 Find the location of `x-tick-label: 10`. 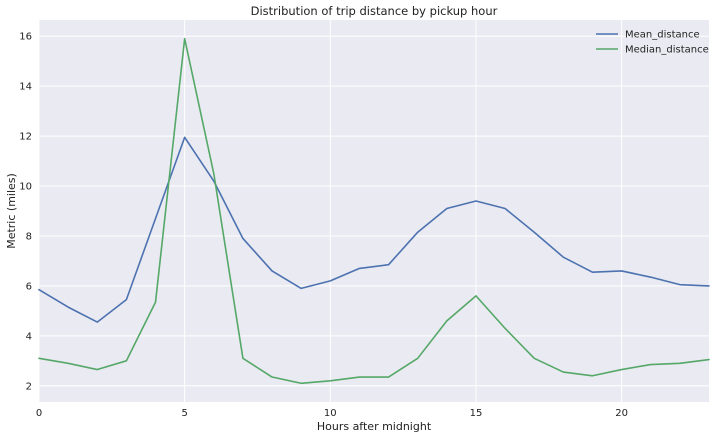

x-tick-label: 10 is located at coordinates (330, 413).